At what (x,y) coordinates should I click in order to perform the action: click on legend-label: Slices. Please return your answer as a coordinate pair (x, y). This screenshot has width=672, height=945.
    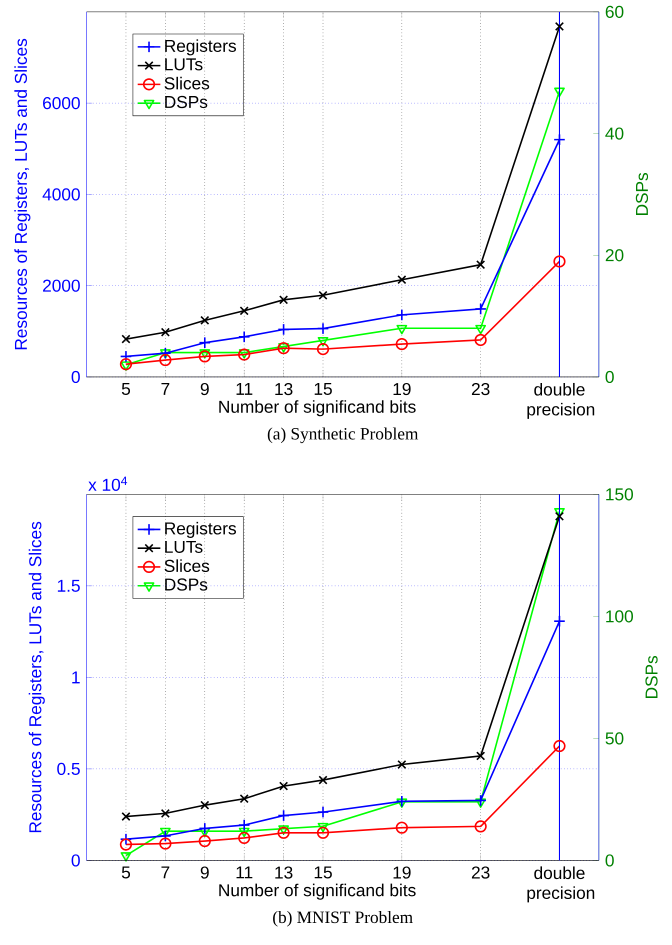
    Looking at the image, I should click on (187, 83).